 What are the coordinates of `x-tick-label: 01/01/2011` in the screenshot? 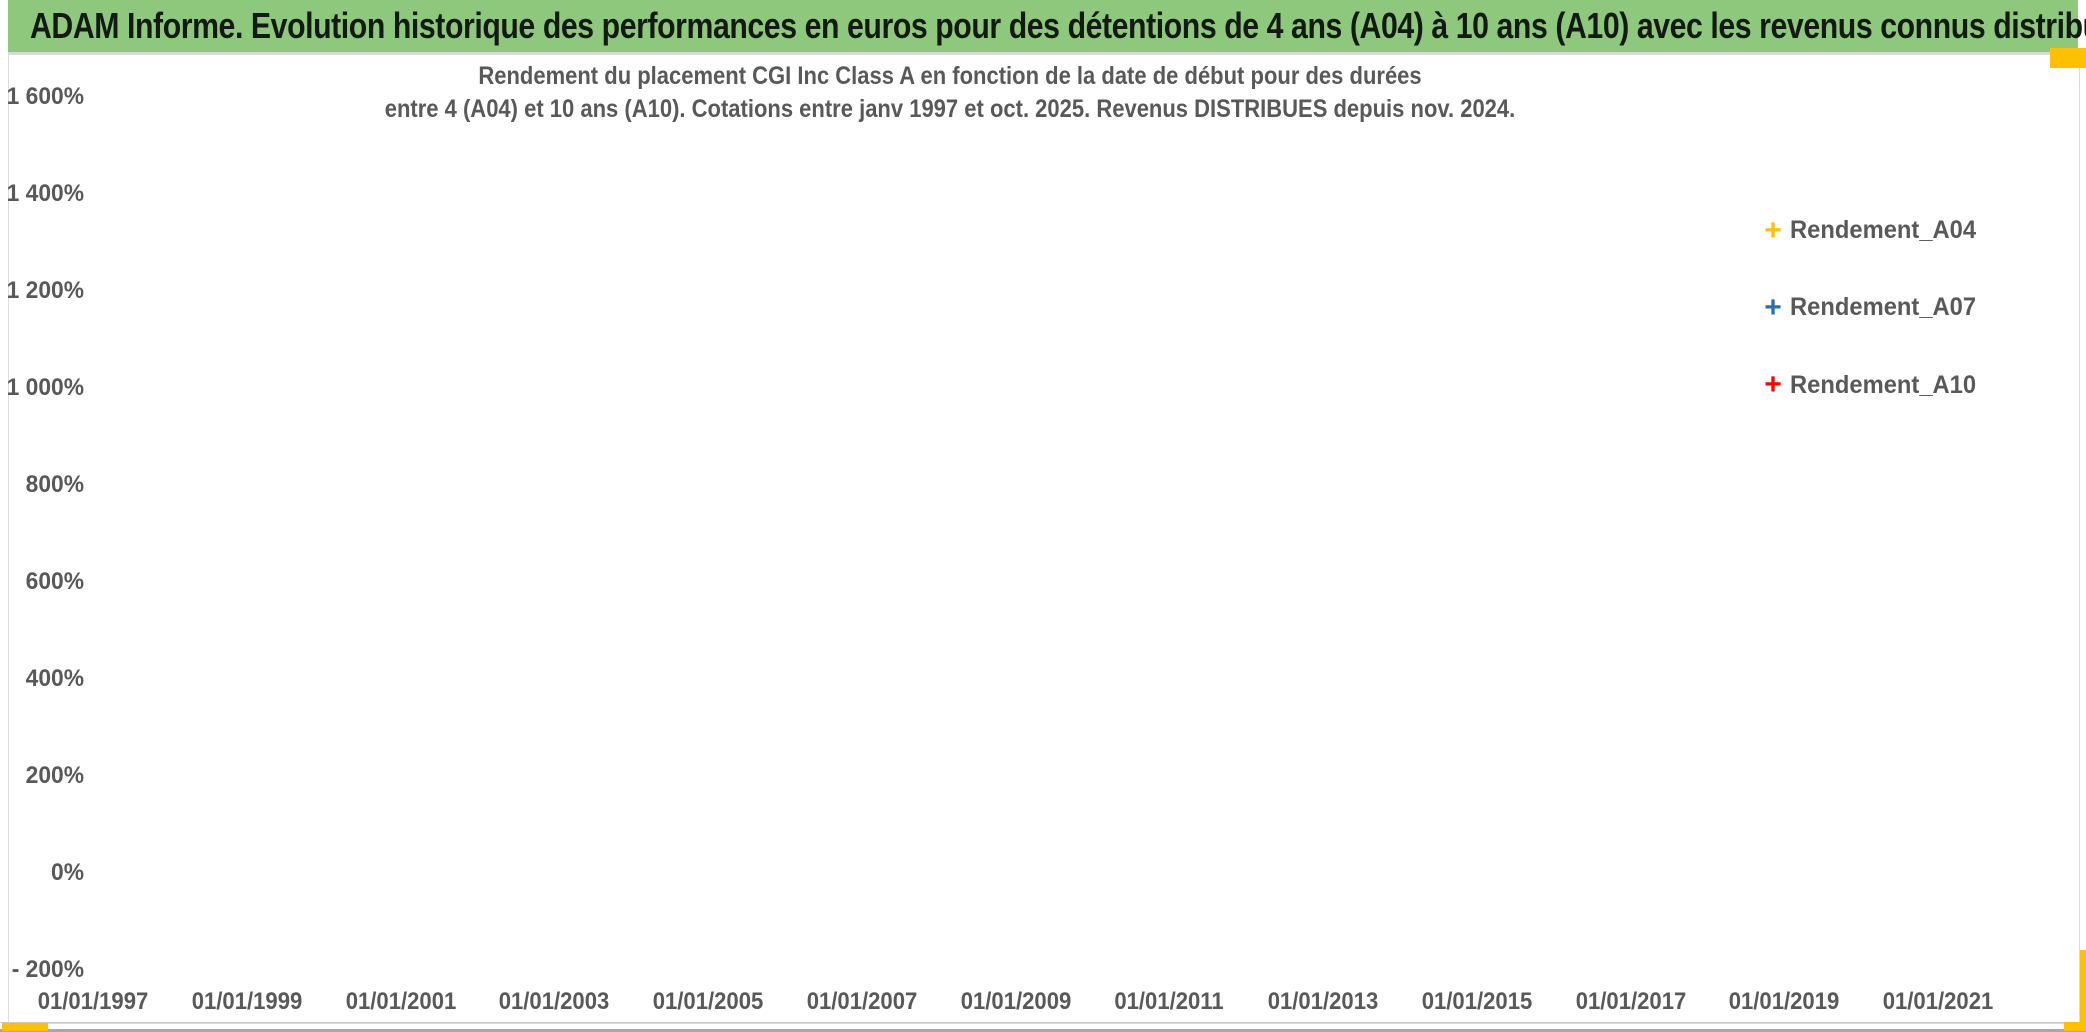 It's located at (1169, 1001).